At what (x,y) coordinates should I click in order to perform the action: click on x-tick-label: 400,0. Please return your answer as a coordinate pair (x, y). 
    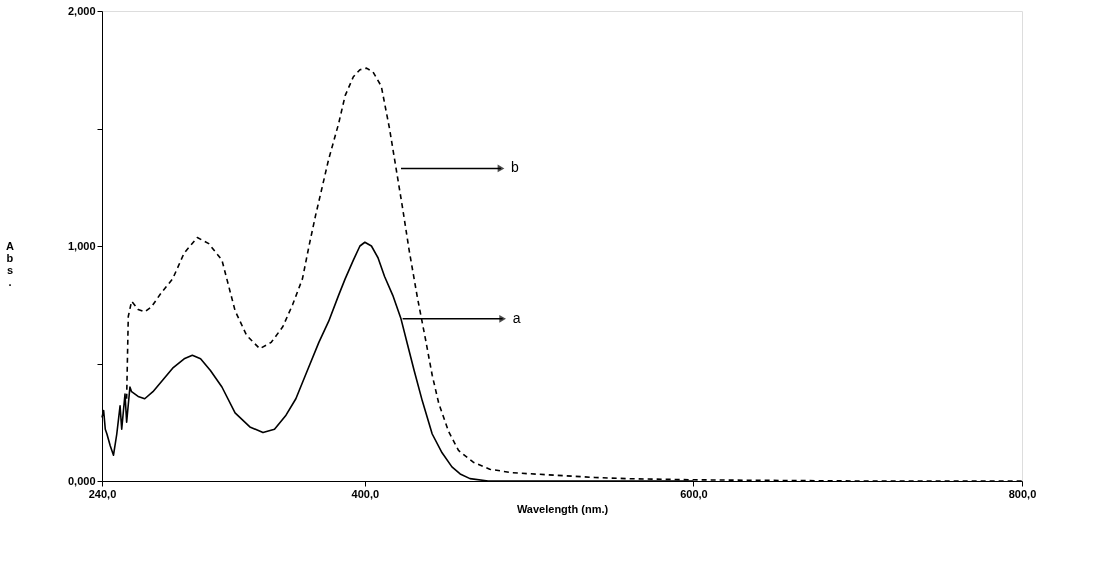
    Looking at the image, I should click on (365, 493).